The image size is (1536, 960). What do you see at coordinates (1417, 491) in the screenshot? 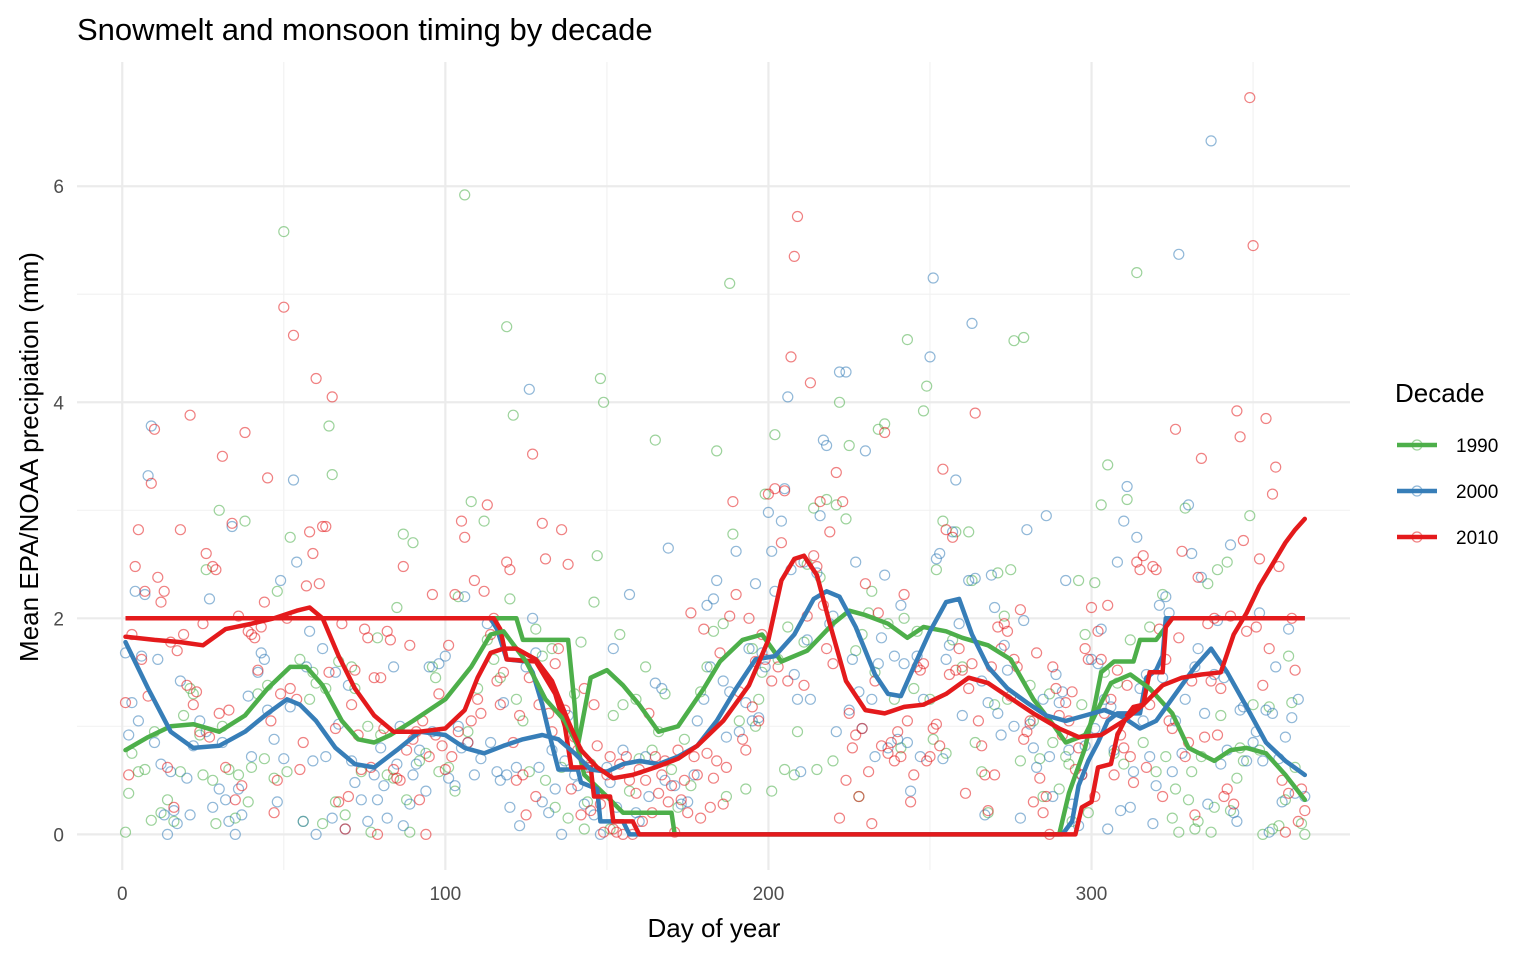
I see `legend-key-point-2000` at bounding box center [1417, 491].